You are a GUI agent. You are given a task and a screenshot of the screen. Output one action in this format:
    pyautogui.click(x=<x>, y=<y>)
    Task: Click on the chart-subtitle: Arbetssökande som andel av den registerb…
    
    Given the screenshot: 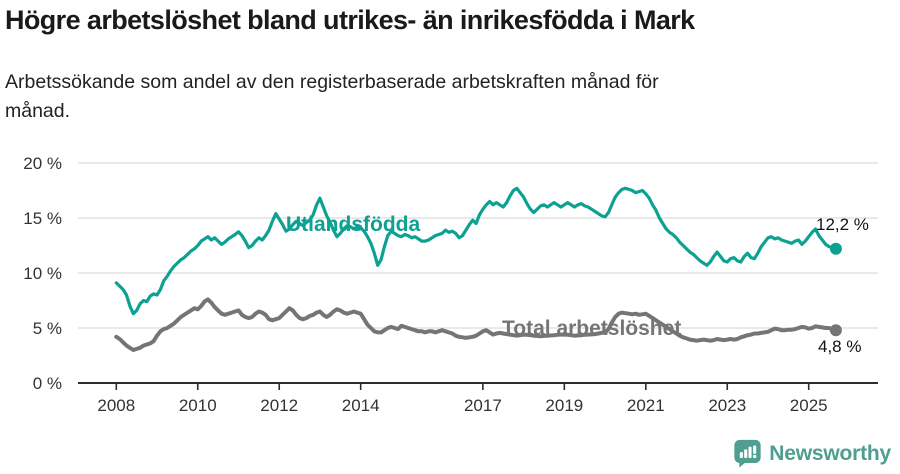 What is the action you would take?
    pyautogui.click(x=332, y=97)
    